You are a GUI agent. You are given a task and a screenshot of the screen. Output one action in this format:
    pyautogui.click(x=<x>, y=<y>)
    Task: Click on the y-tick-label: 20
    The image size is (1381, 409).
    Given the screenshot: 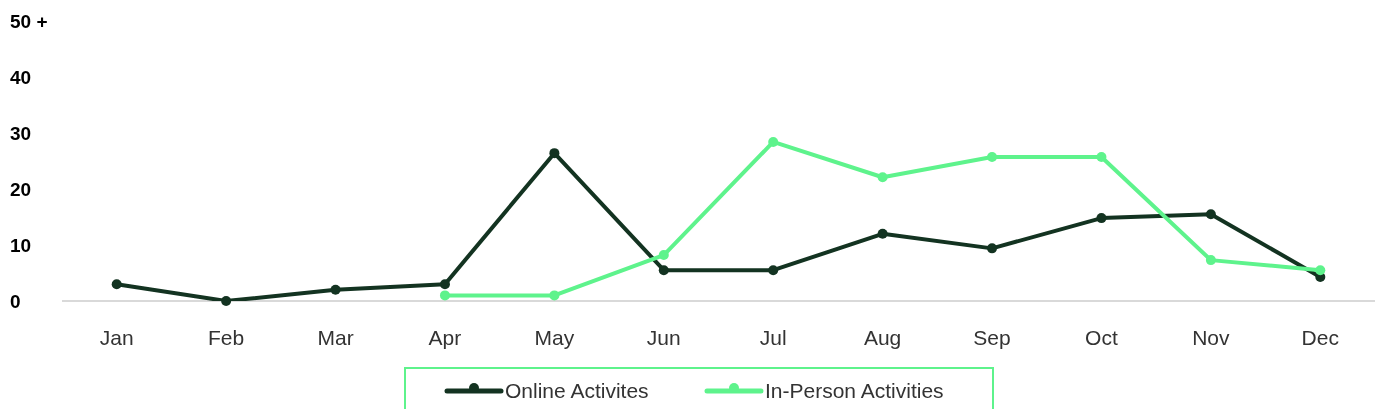 What is the action you would take?
    pyautogui.click(x=21, y=189)
    